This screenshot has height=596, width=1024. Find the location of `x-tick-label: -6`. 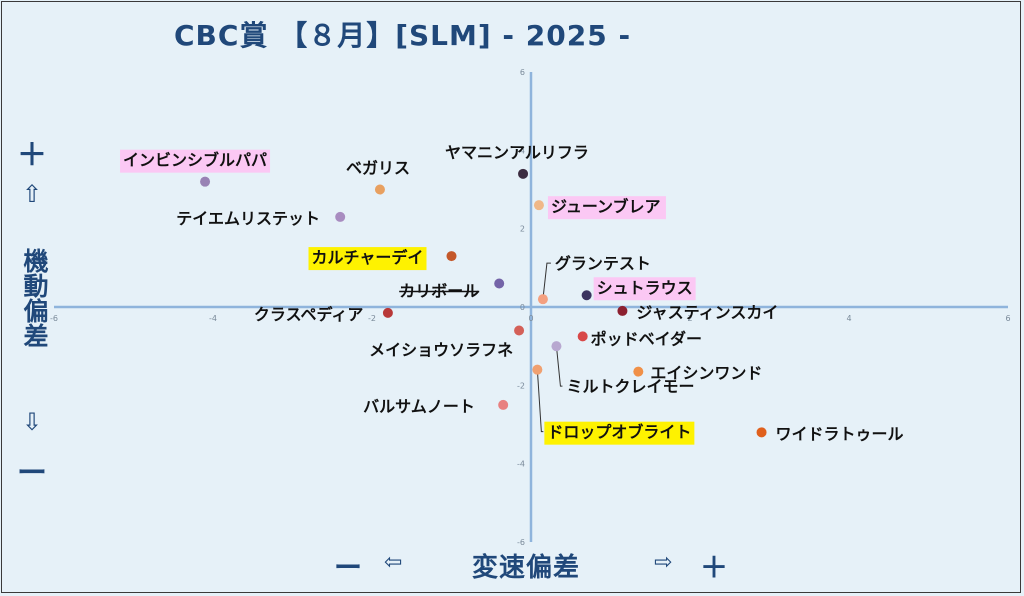

x-tick-label: -6 is located at coordinates (54, 318).